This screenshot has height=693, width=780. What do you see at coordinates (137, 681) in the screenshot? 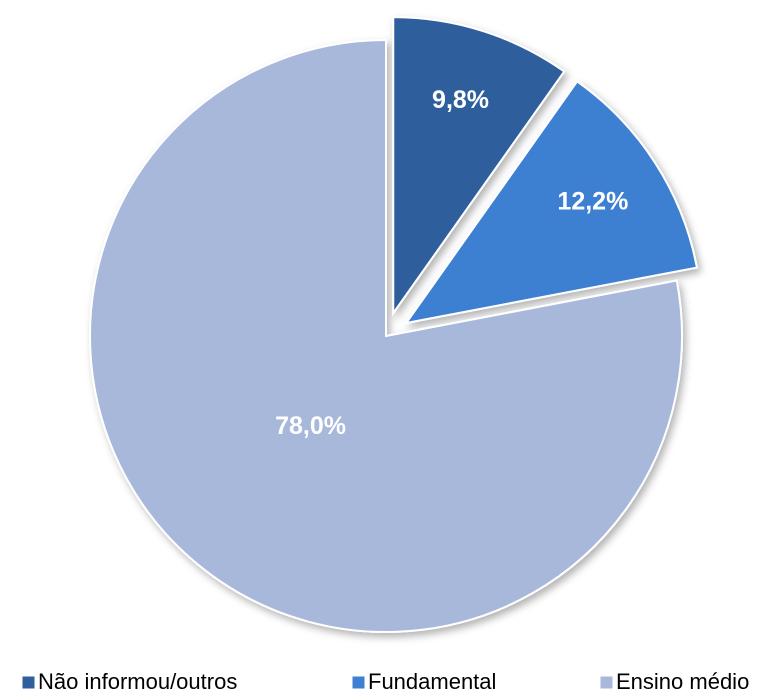
I see `legend-label: Não informou/outros` at bounding box center [137, 681].